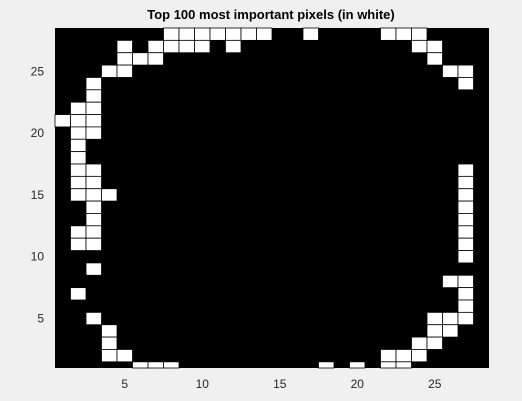  I want to click on x-axis-ticks: 5 10 15 20 25, so click(281, 384).